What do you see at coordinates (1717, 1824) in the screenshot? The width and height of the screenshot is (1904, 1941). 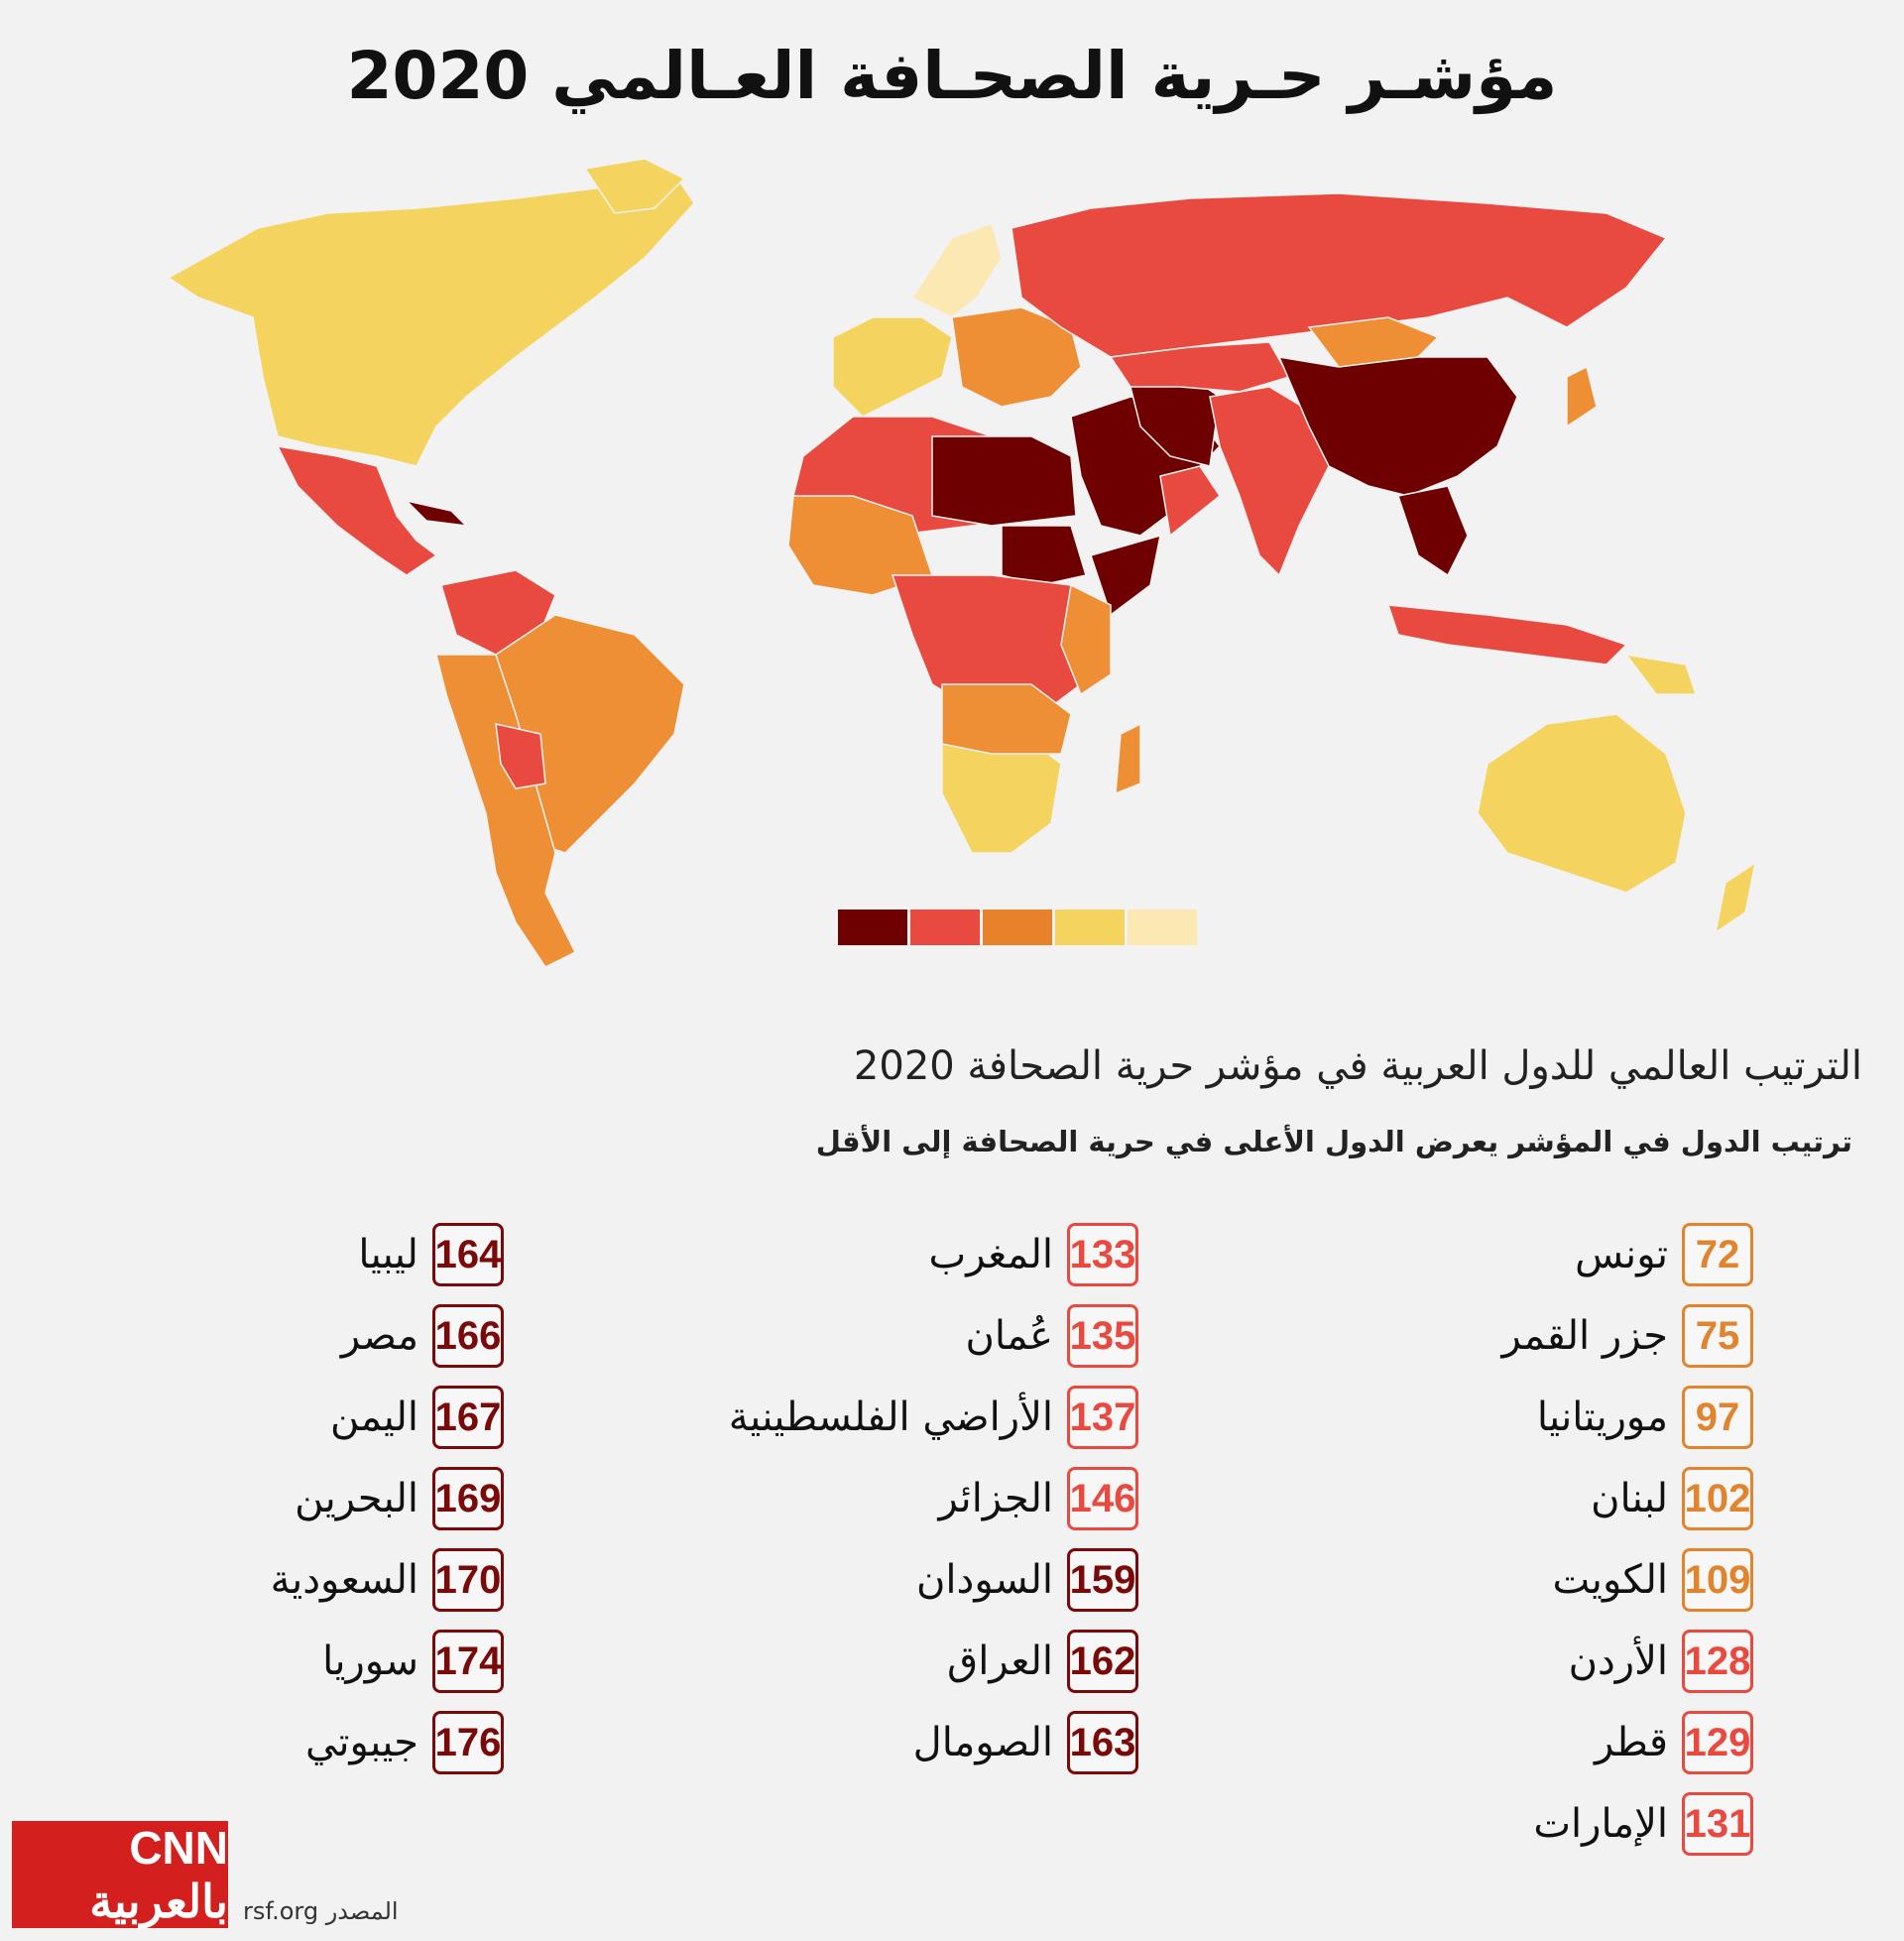 I see `rank-number-box: 131` at bounding box center [1717, 1824].